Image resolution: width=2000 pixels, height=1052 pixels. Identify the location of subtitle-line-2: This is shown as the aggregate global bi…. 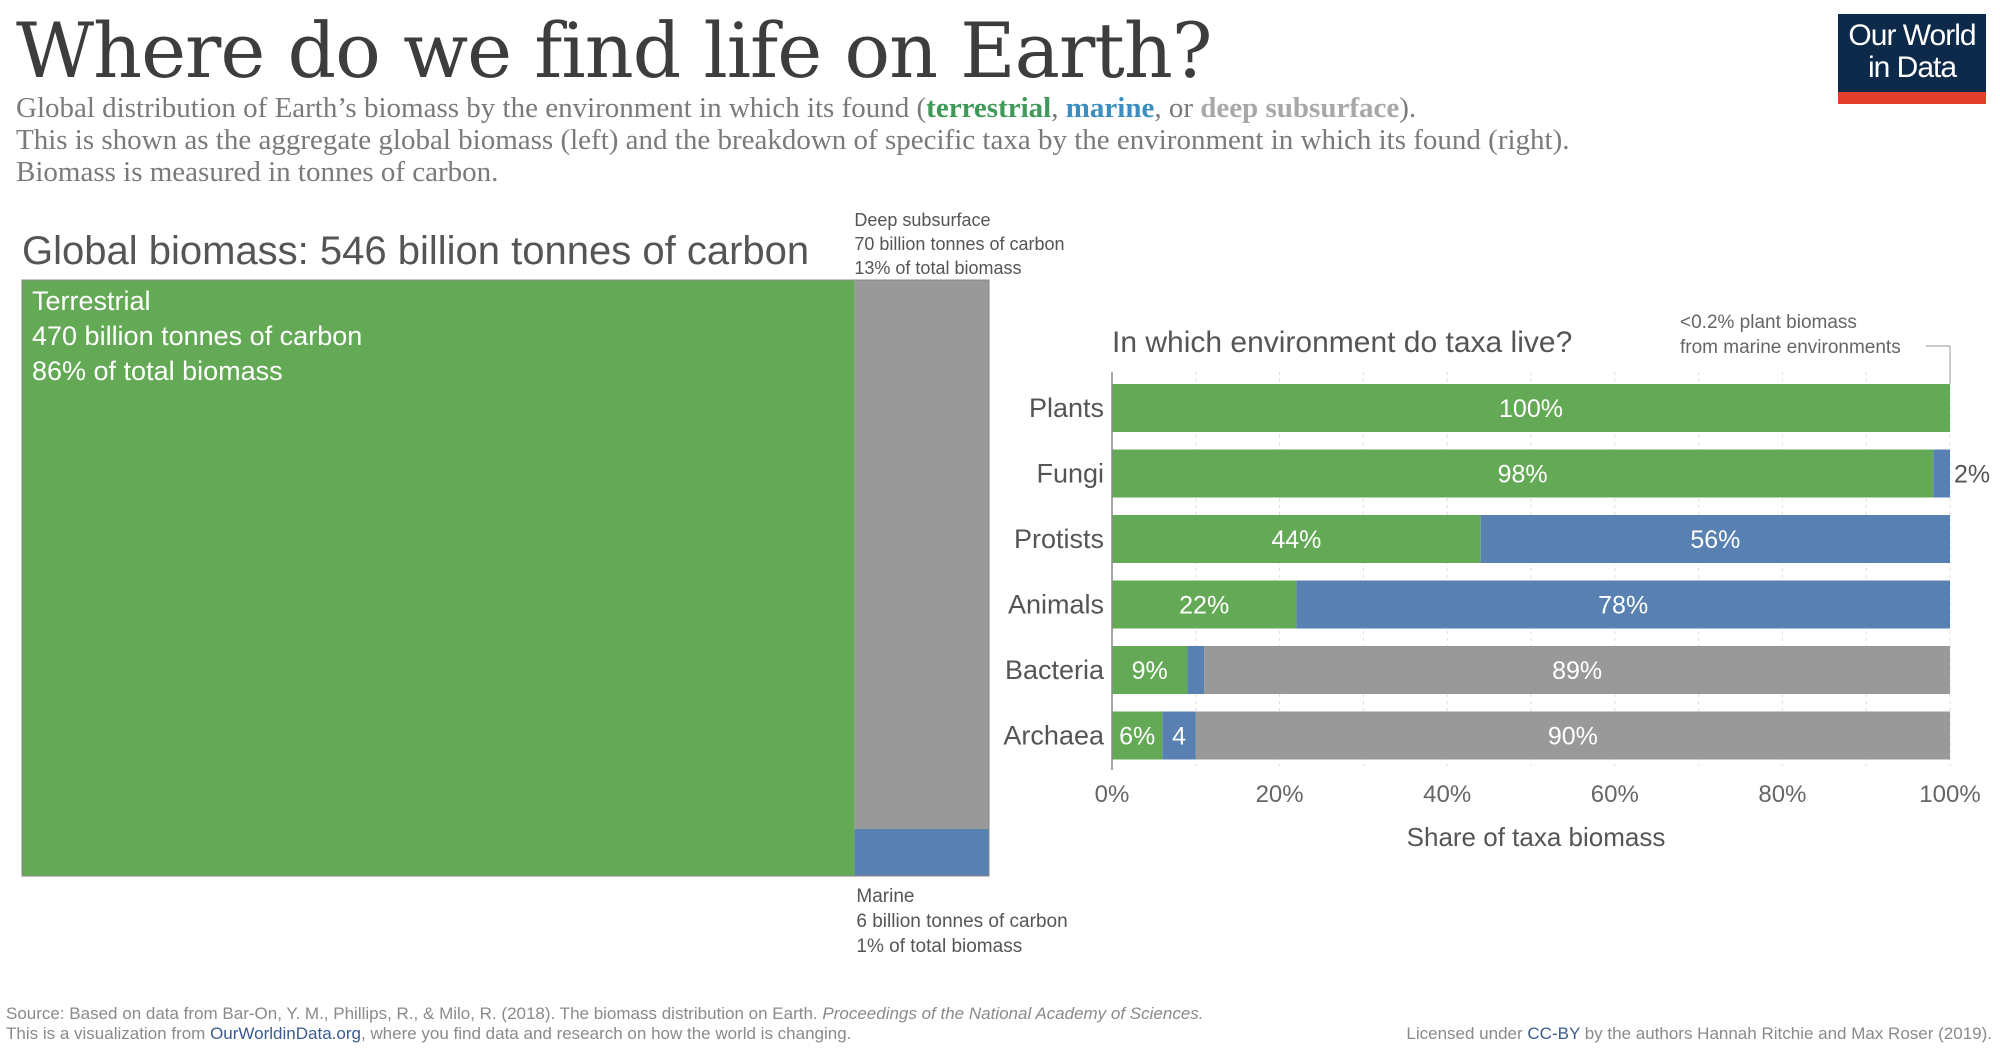
(793, 140).